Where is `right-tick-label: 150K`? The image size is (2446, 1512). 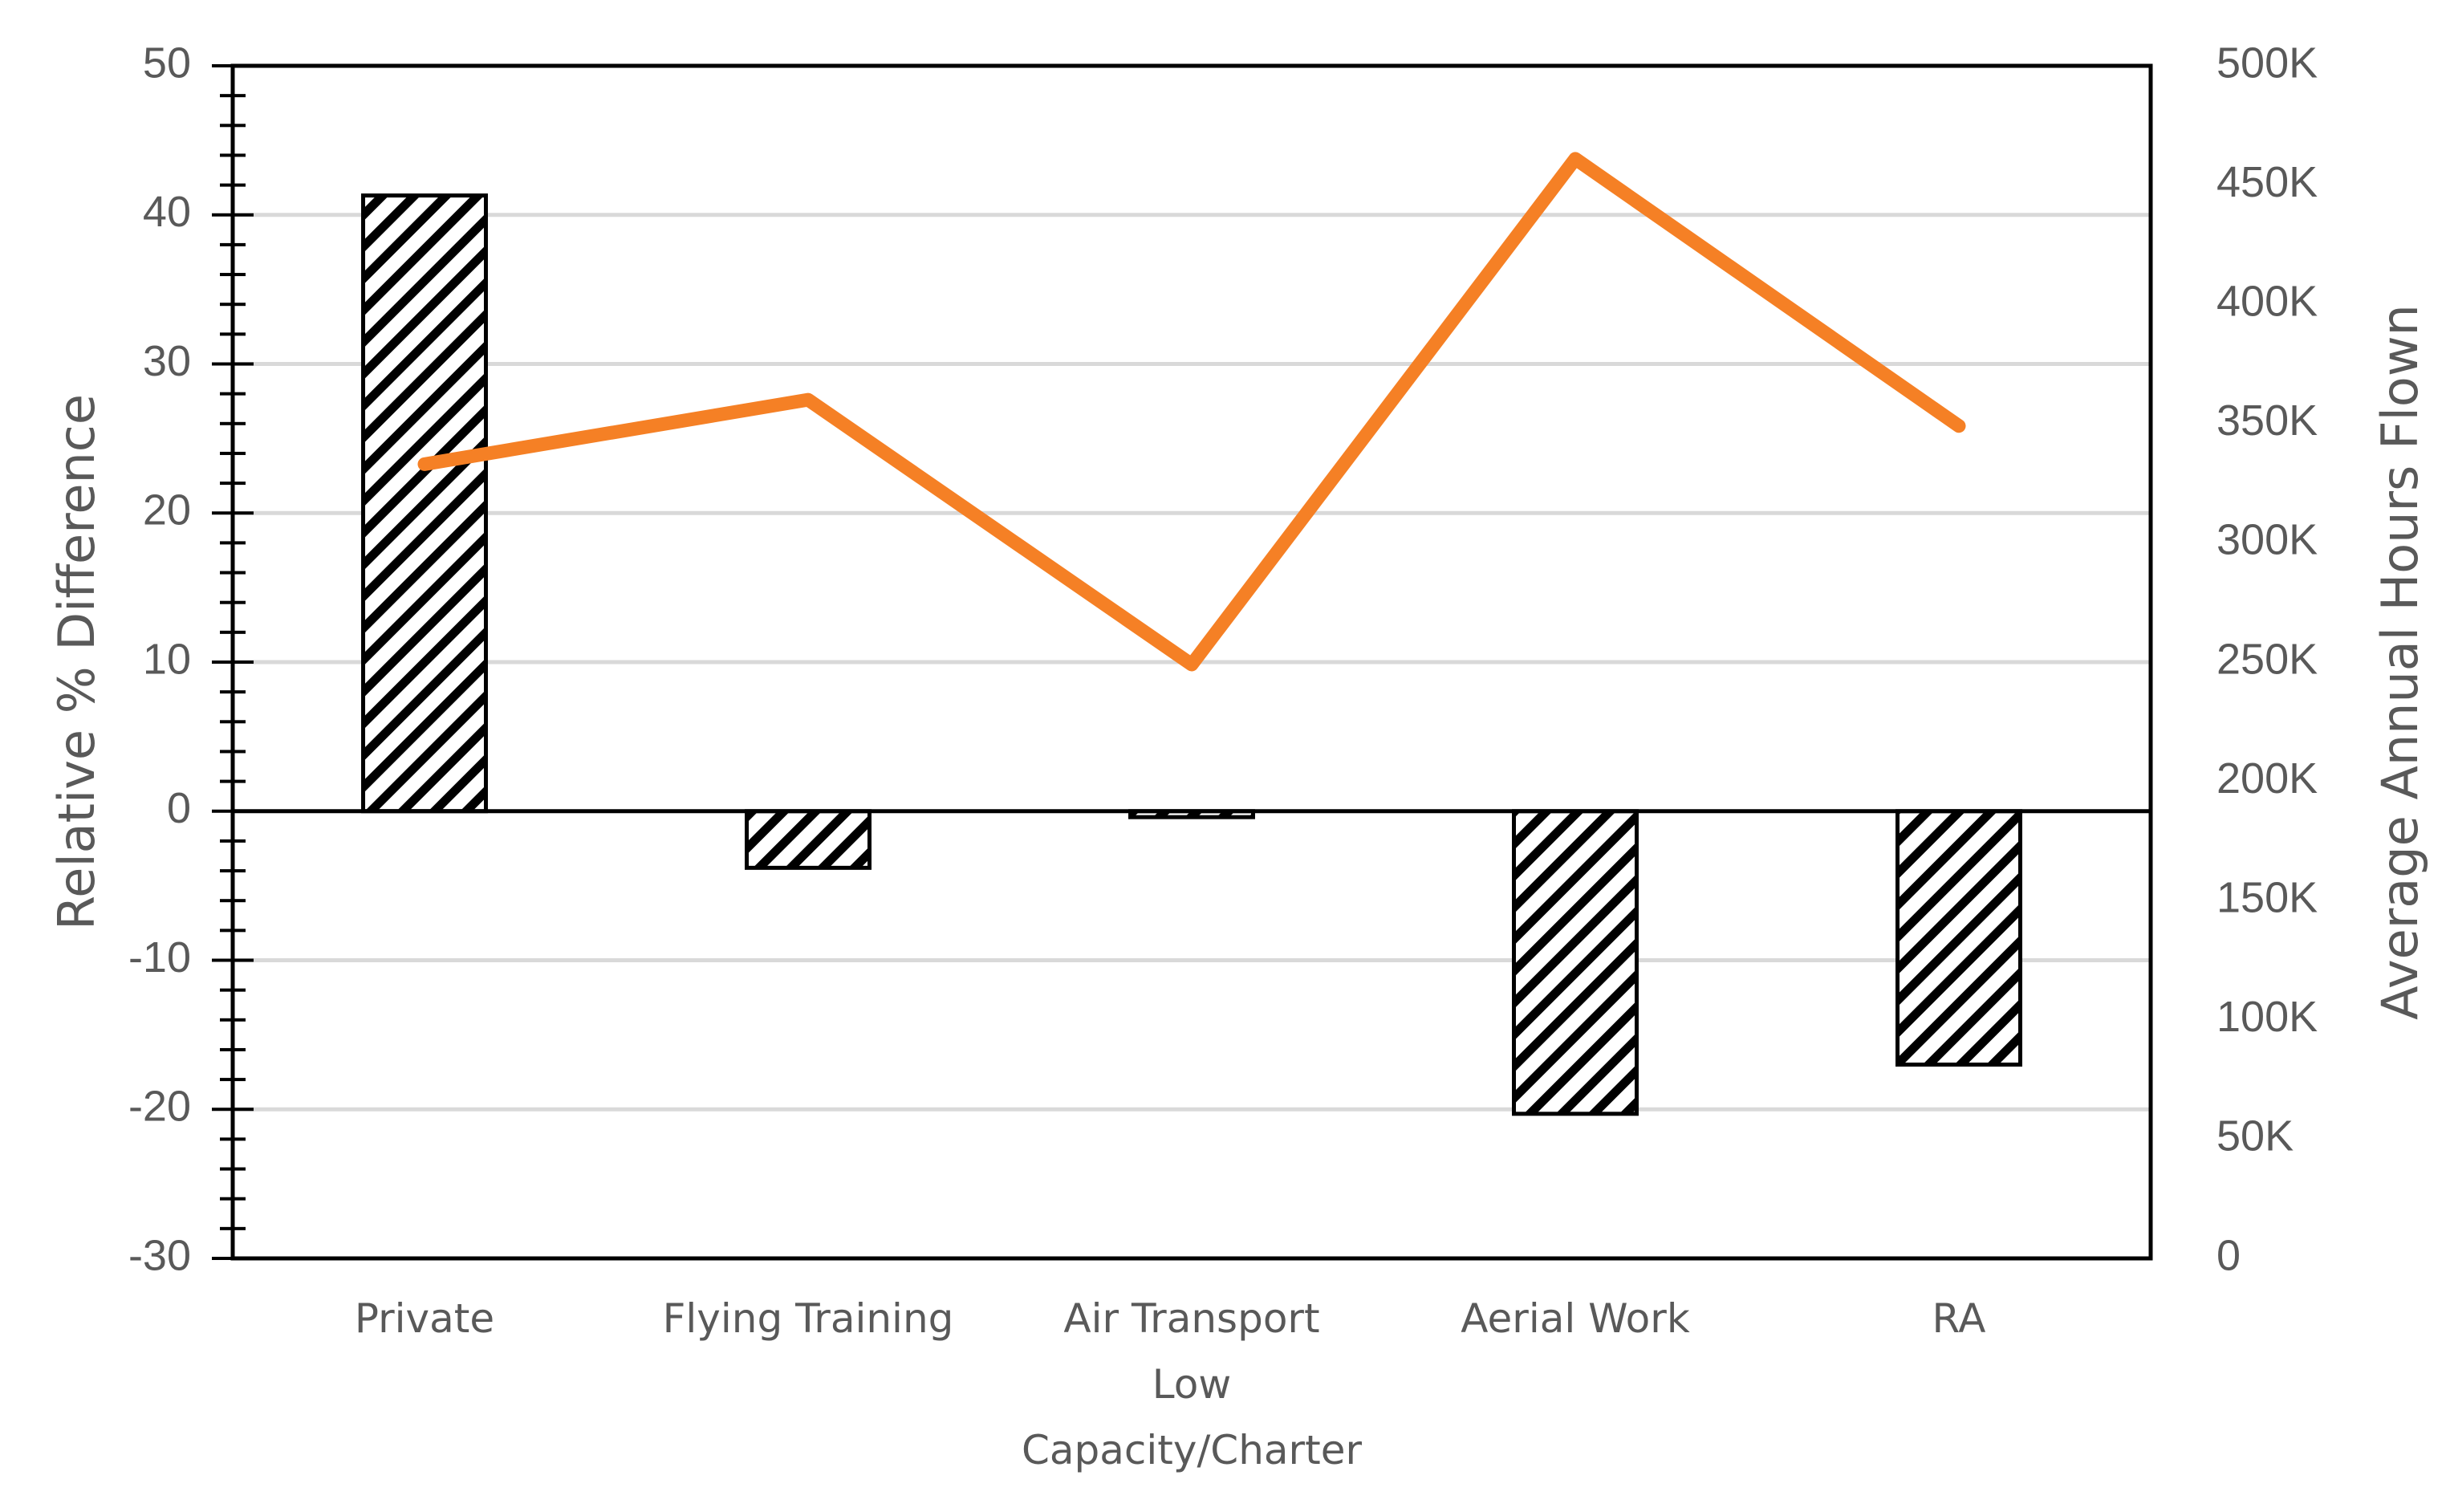 right-tick-label: 150K is located at coordinates (2267, 897).